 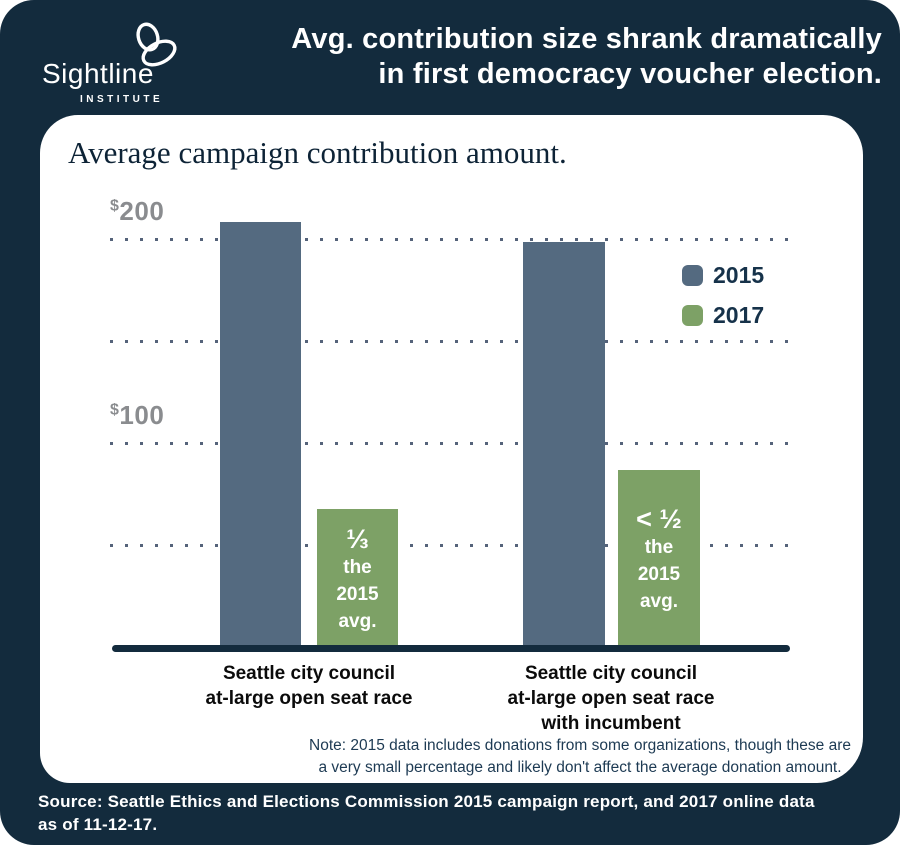 I want to click on logo-wordmark: Sightline, so click(x=98, y=73).